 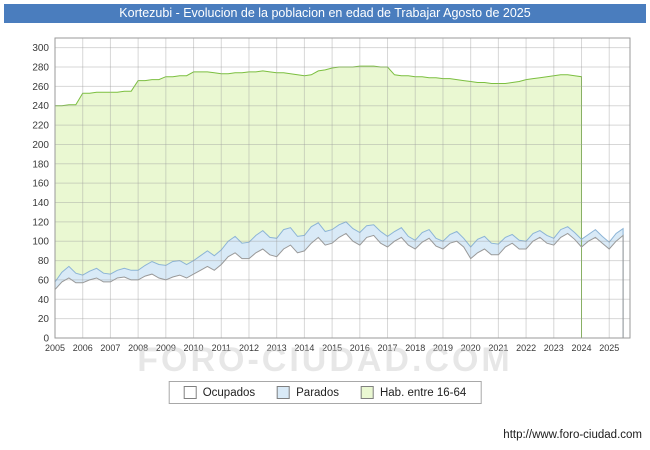 What do you see at coordinates (166, 348) in the screenshot?
I see `x-tick-label: 2009` at bounding box center [166, 348].